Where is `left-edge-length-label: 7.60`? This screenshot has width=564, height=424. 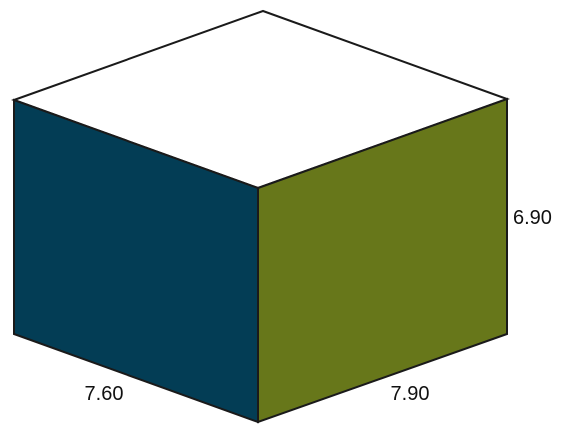
left-edge-length-label: 7.60 is located at coordinates (104, 394).